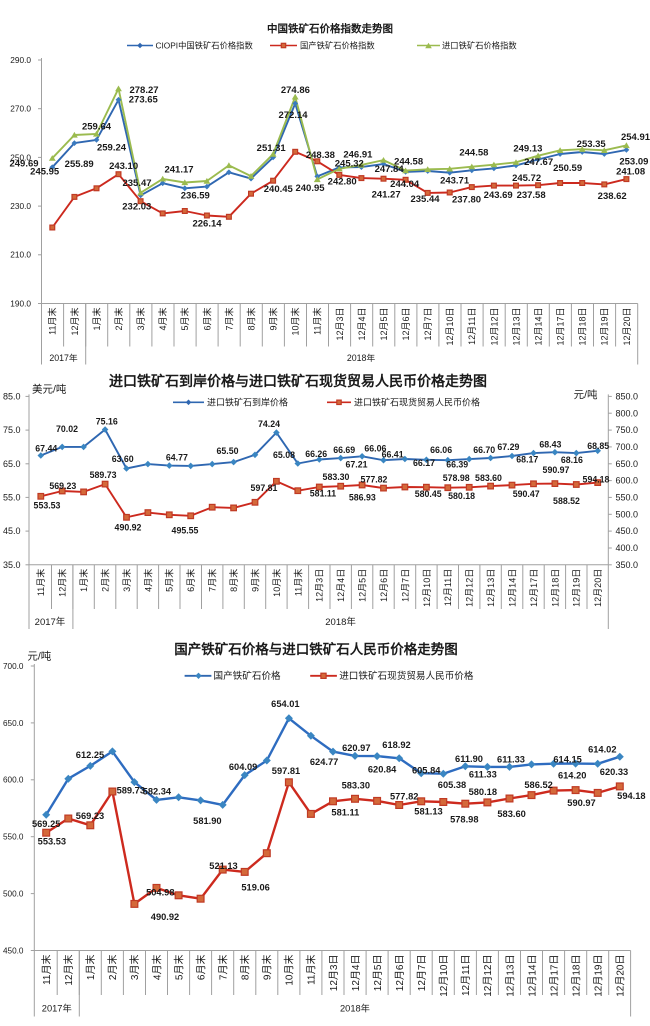 The image size is (650, 1026). I want to click on svg-text: 583.30, so click(336, 477).